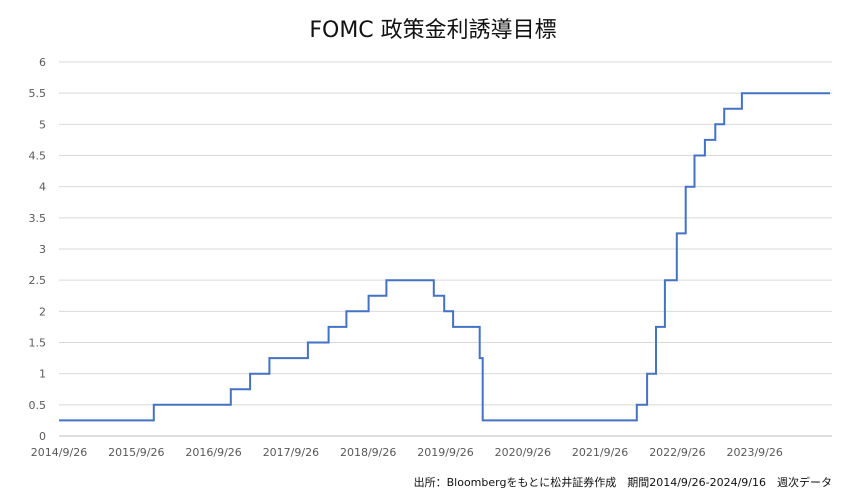 The width and height of the screenshot is (853, 500). I want to click on y-tick-label: 0, so click(42, 436).